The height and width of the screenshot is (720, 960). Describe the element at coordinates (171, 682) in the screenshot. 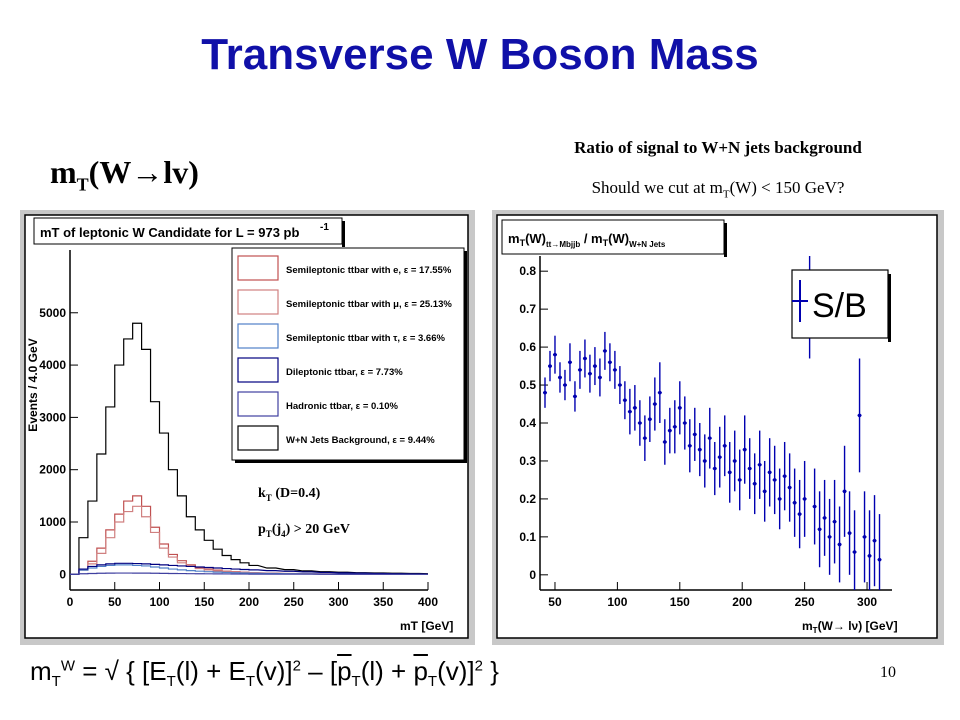

I see `f-s2: T` at that location.